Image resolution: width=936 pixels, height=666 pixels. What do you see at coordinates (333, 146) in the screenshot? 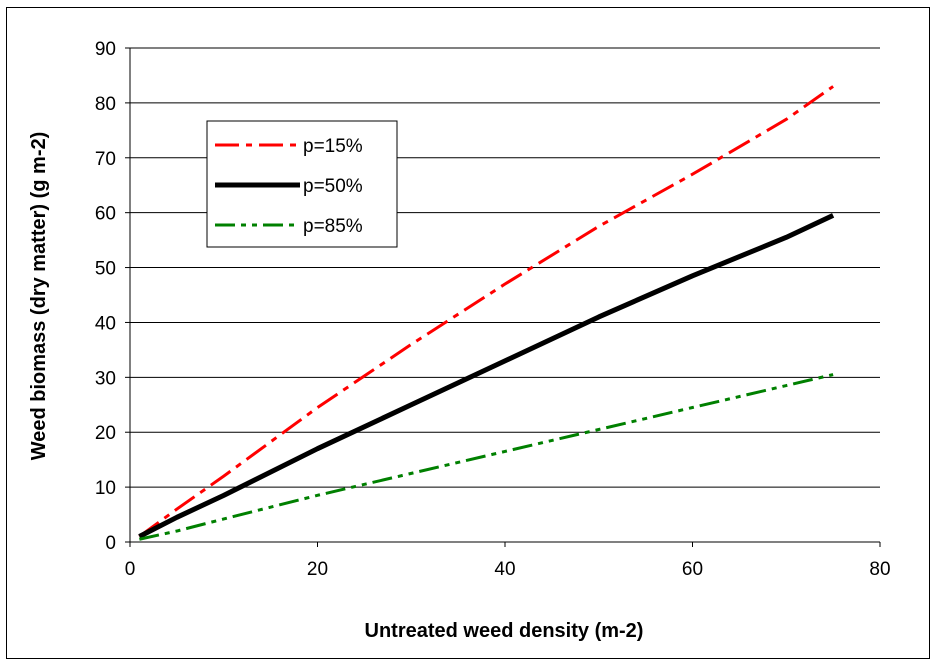
I see `legend-label-1: p=15%` at bounding box center [333, 146].